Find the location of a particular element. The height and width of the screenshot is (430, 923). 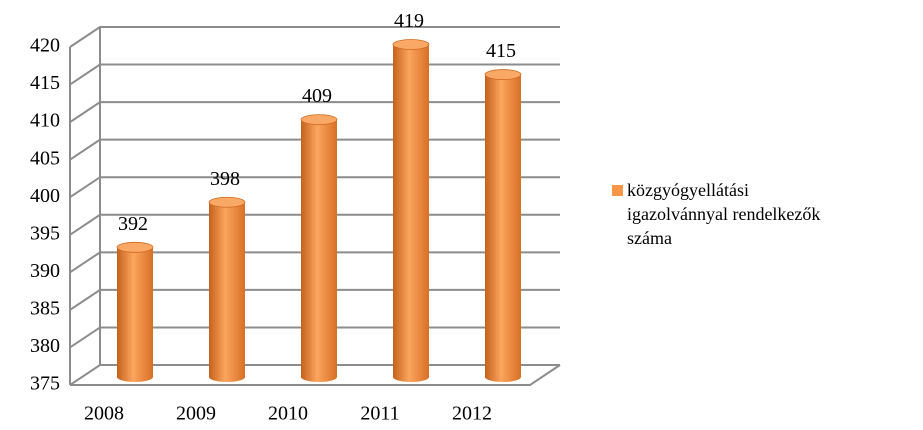

floor-edge is located at coordinates (315, 375).